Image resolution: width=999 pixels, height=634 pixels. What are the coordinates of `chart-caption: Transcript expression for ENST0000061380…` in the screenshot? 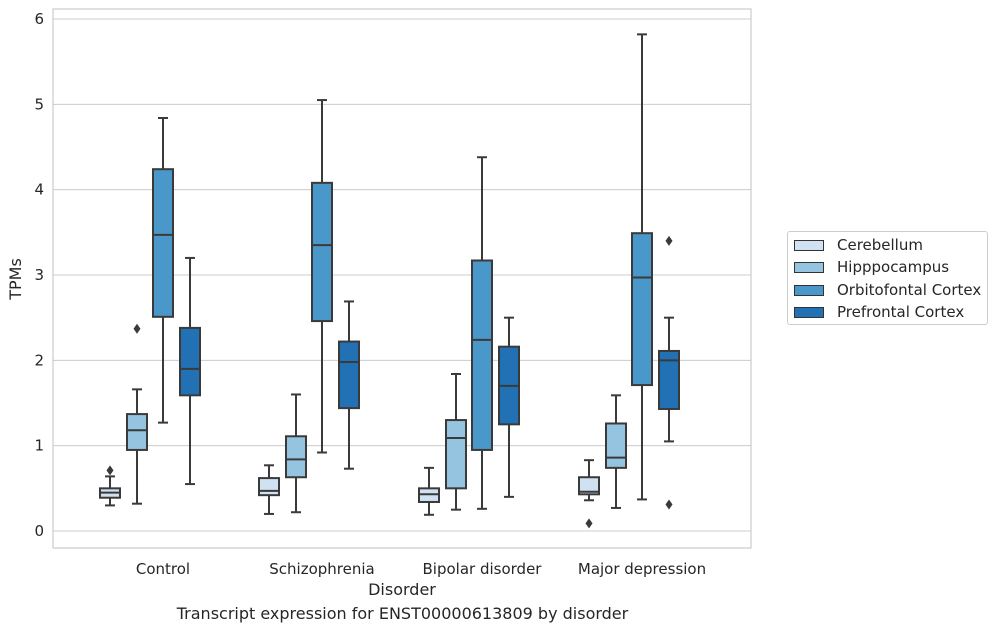 It's located at (402, 613).